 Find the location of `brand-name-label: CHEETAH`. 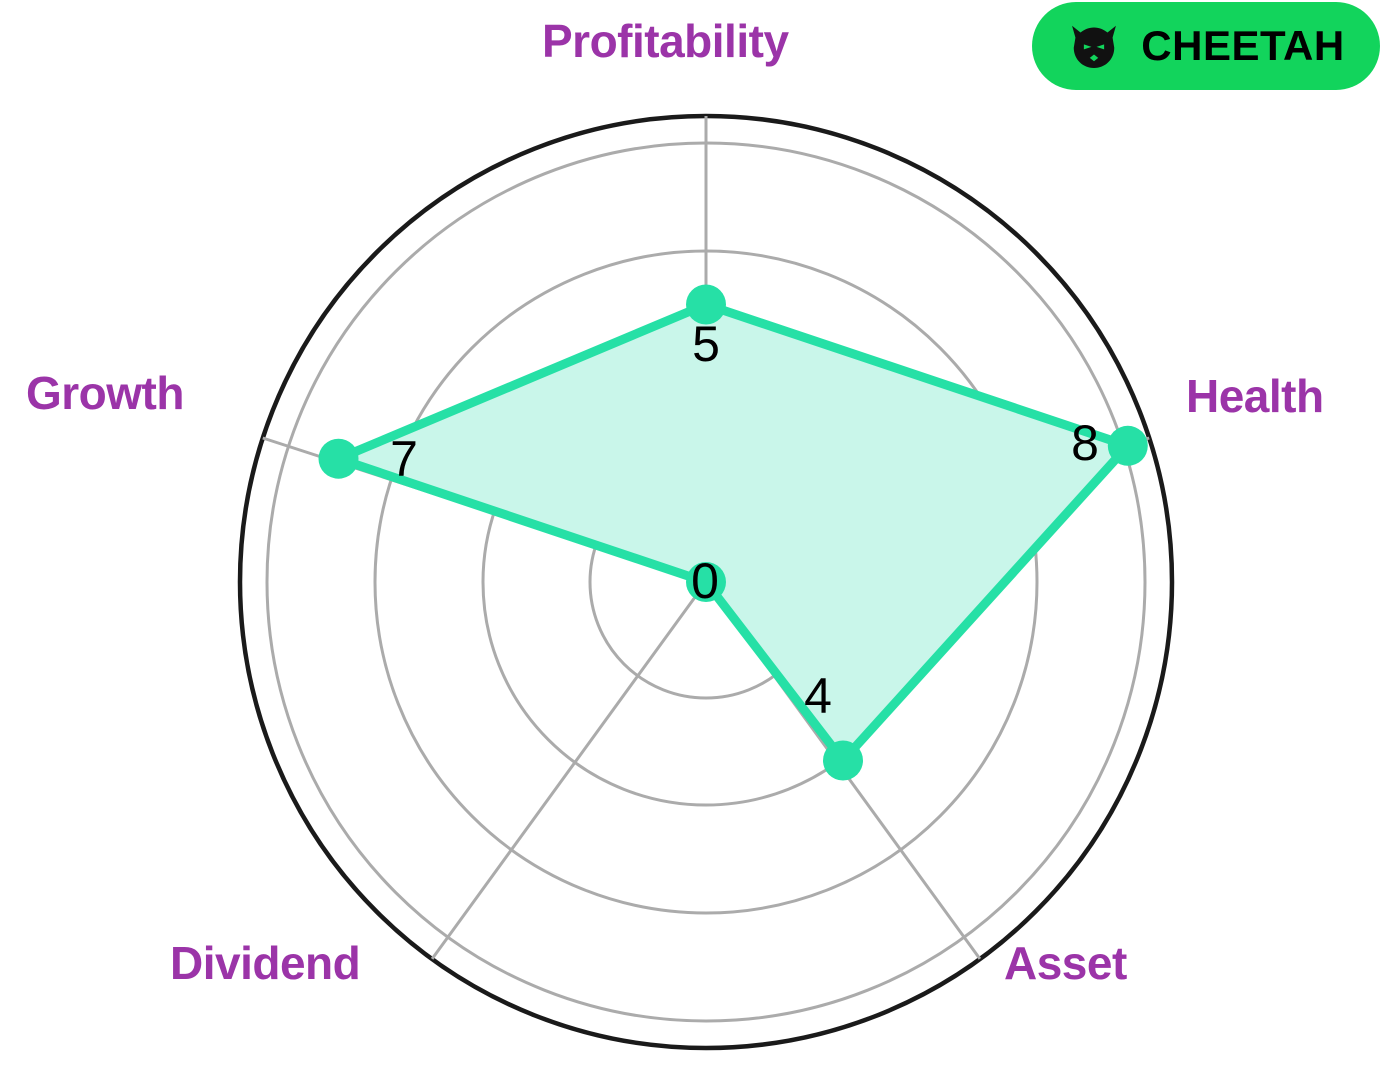

brand-name-label: CHEETAH is located at coordinates (1243, 45).